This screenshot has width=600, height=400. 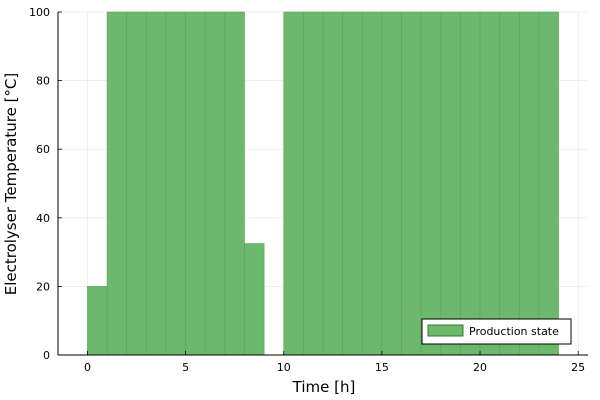 What do you see at coordinates (43, 218) in the screenshot?
I see `y-tick-label: 40` at bounding box center [43, 218].